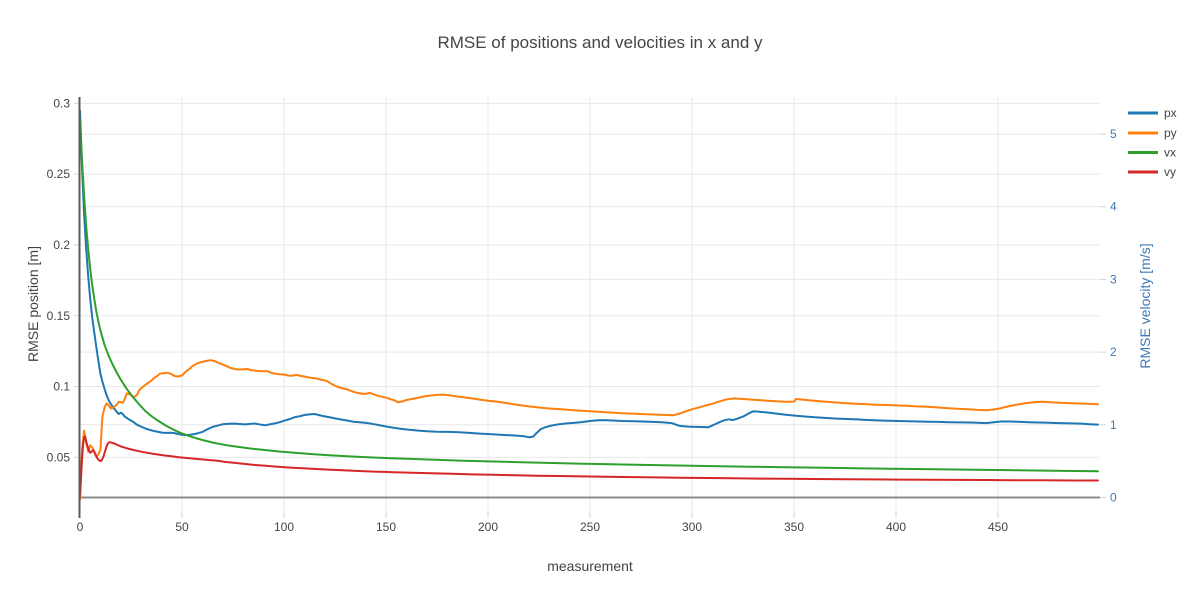 The width and height of the screenshot is (1200, 600). What do you see at coordinates (386, 527) in the screenshot?
I see `x-tick-label: 150` at bounding box center [386, 527].